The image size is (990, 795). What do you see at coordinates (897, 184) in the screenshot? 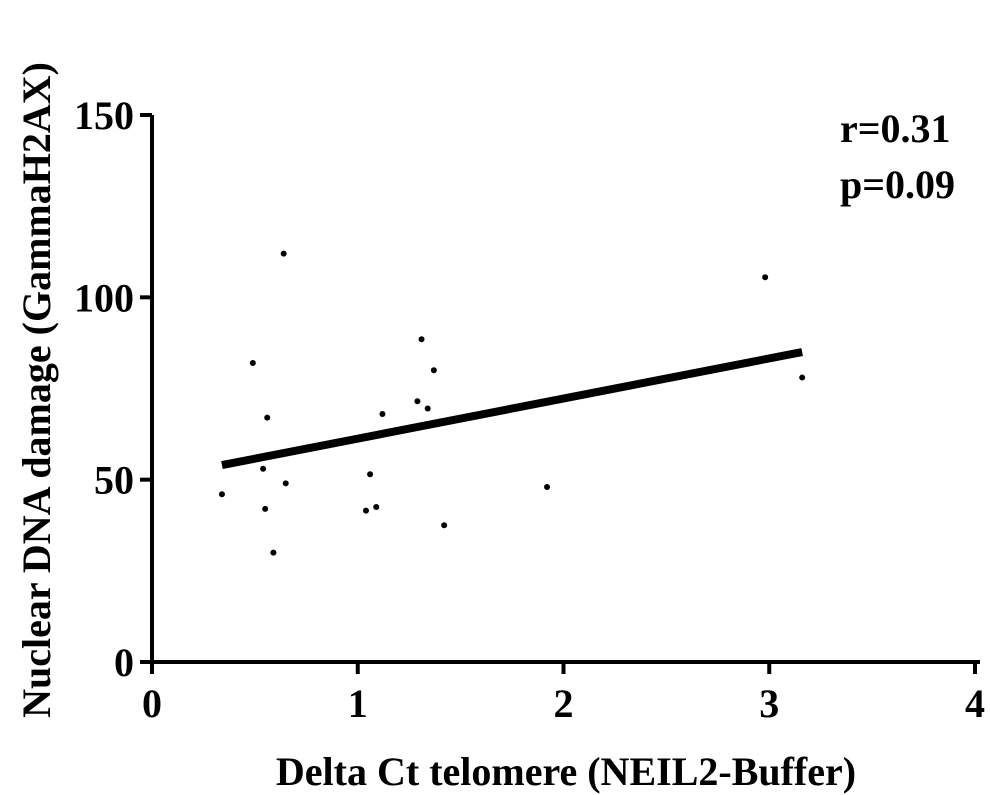
I see `annotation-p: p=0.09` at bounding box center [897, 184].